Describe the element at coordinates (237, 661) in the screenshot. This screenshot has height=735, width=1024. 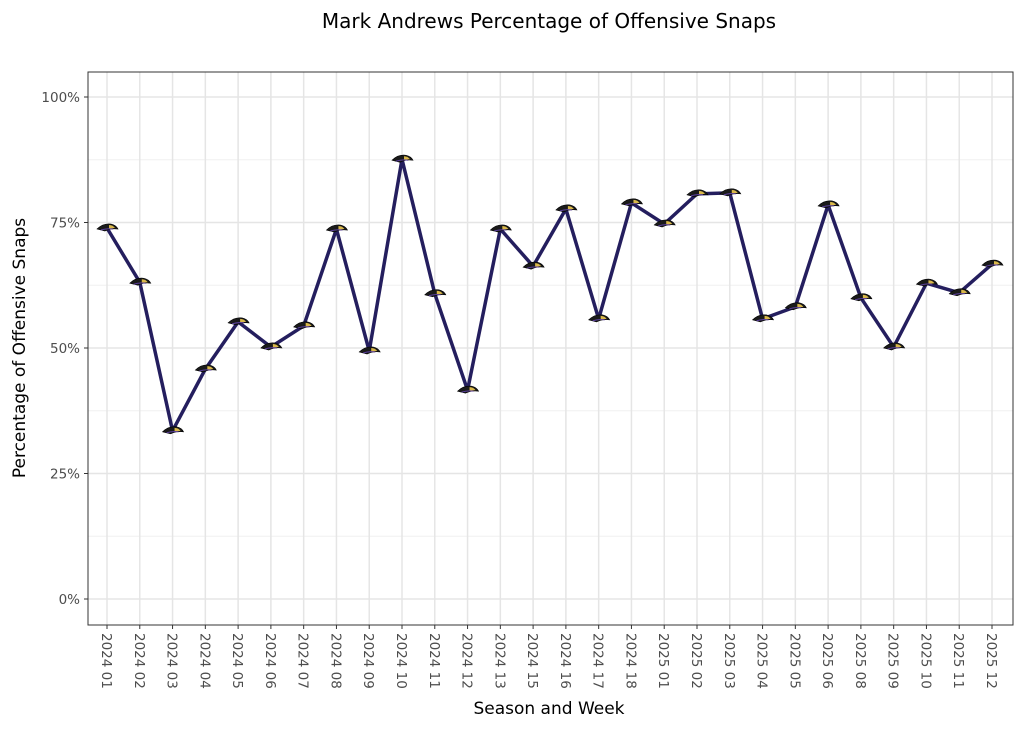
I see `x-tick-label: 2024 05` at that location.